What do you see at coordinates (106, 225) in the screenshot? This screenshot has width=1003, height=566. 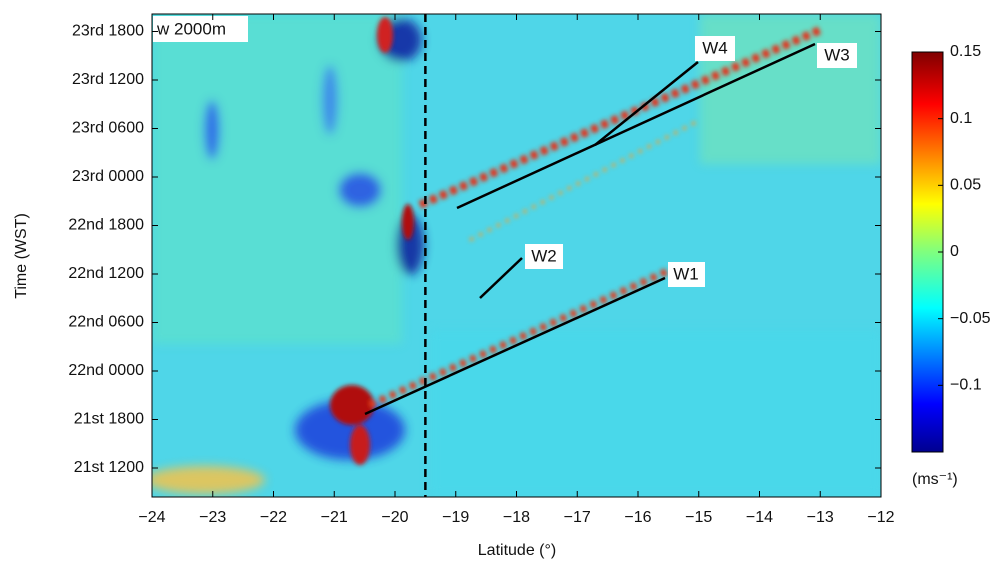 I see `y-tick-label: 22nd 1800` at bounding box center [106, 225].